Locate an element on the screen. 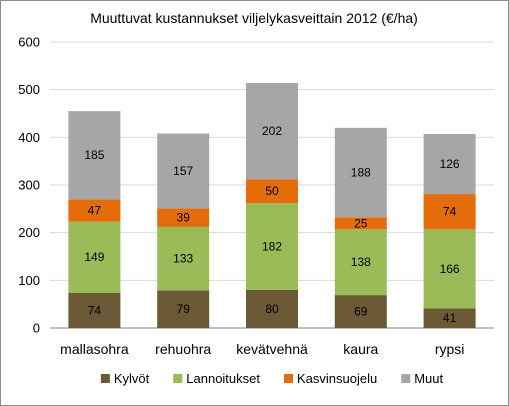 The width and height of the screenshot is (509, 406). legend: Kylvöt Lannoitukset Kasvinsuojelu Muut is located at coordinates (272, 378).